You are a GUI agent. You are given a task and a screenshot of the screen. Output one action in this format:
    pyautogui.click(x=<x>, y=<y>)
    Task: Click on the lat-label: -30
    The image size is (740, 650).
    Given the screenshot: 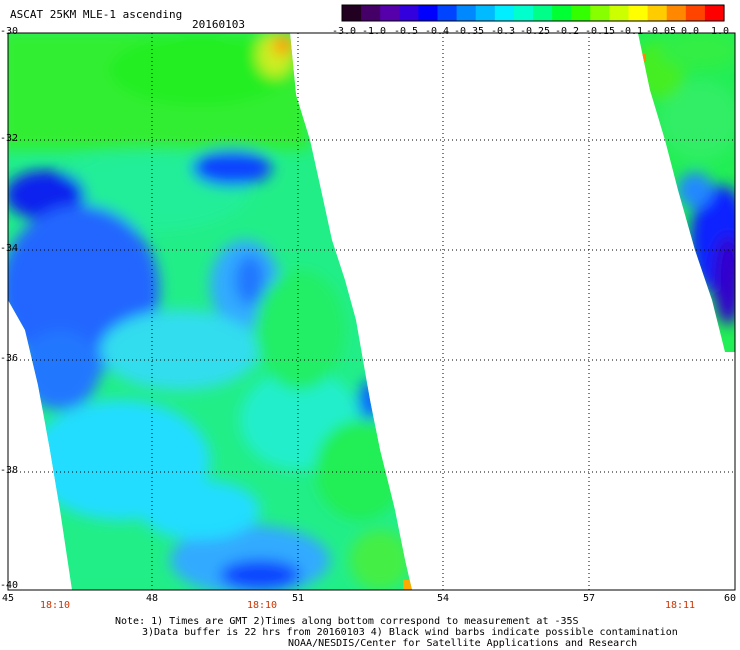 What is the action you would take?
    pyautogui.click(x=9, y=31)
    